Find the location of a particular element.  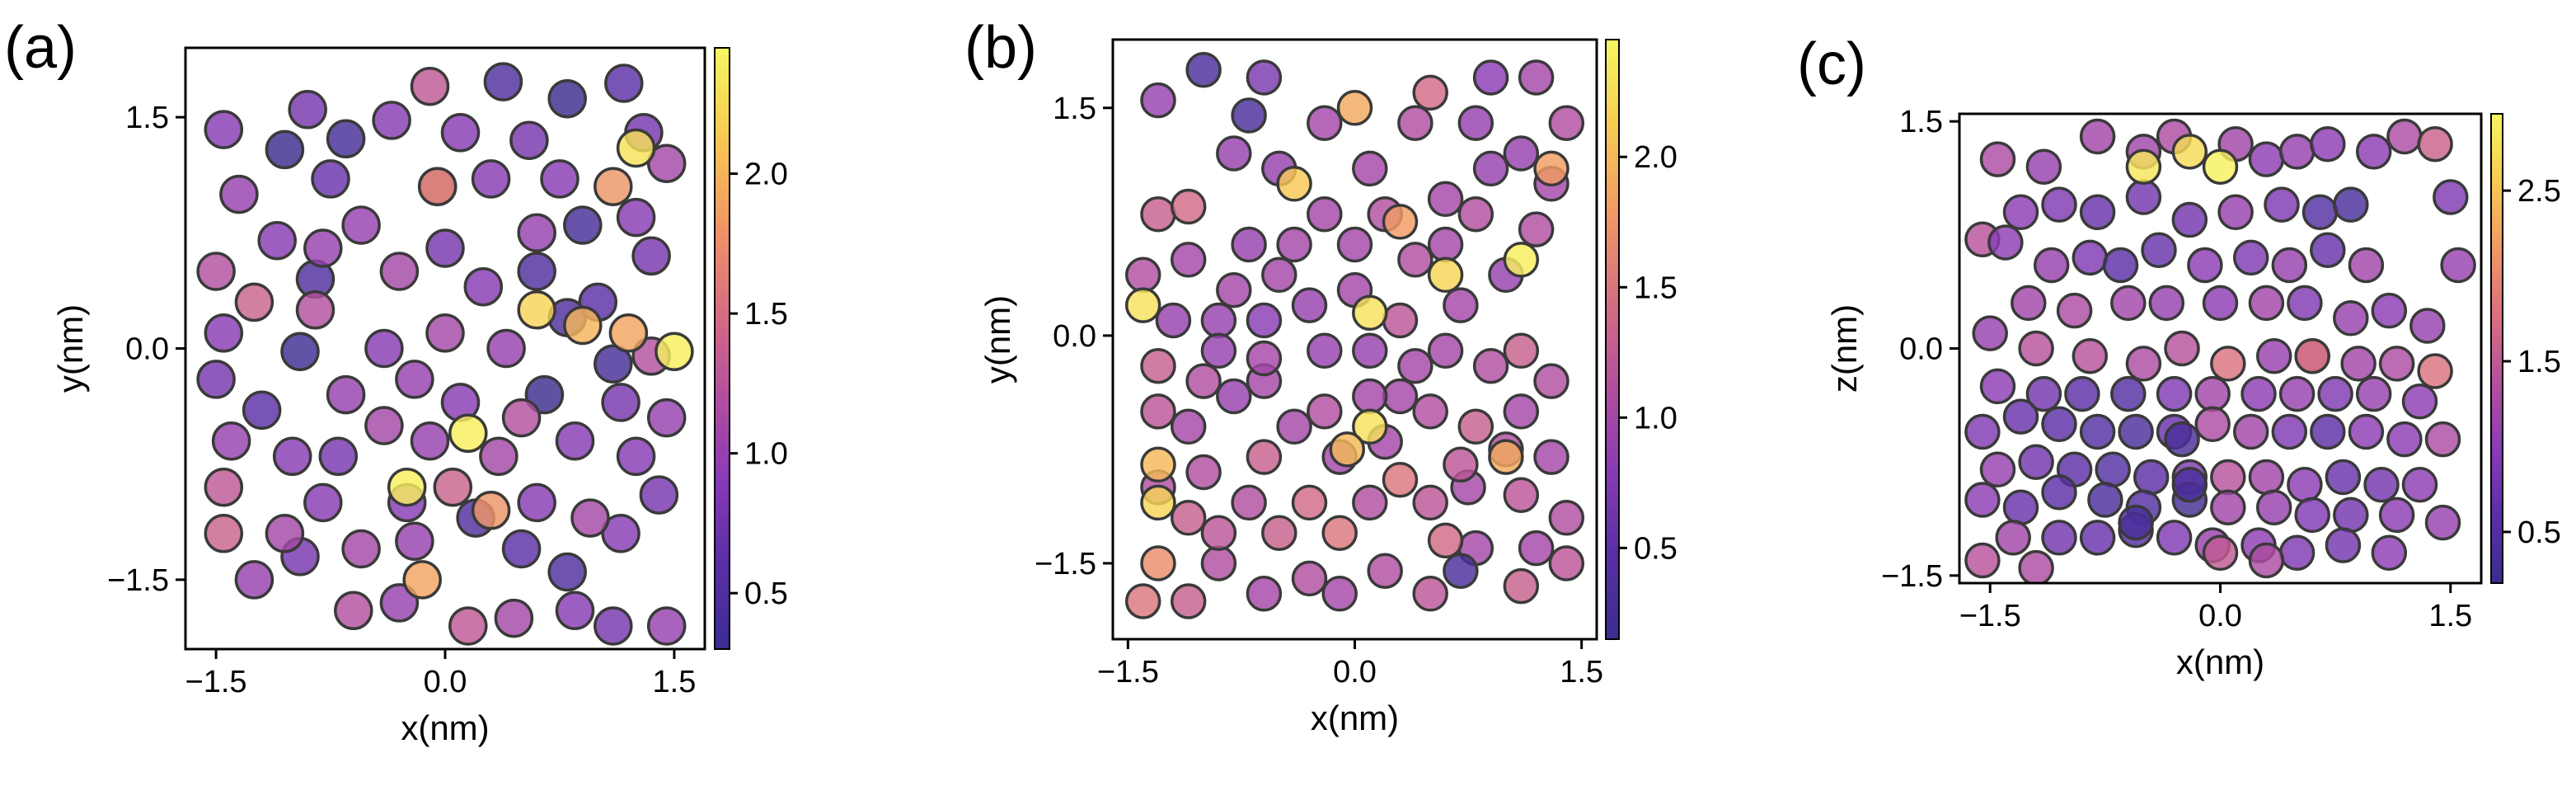

x-tick-label-c-2: 1.5 is located at coordinates (2450, 616).